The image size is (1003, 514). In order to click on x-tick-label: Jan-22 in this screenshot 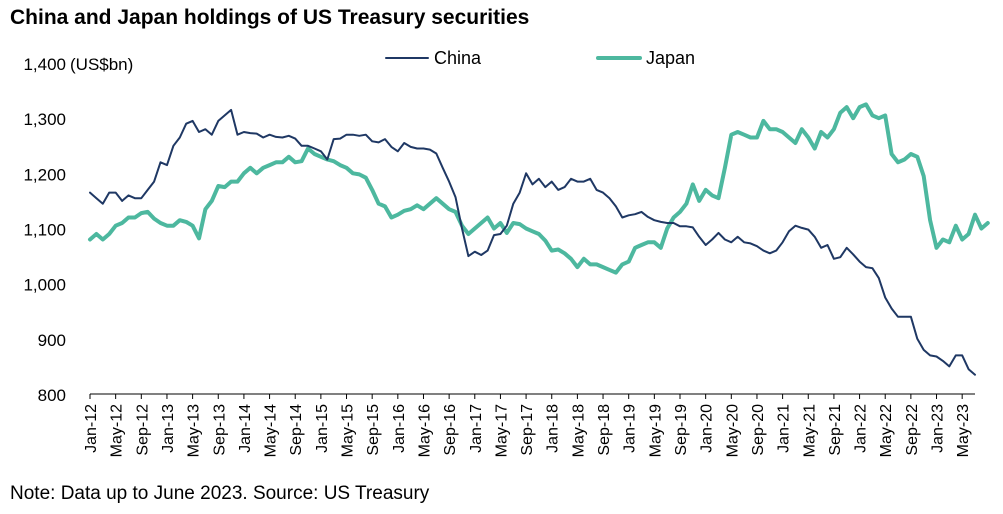, I will do `click(861, 428)`.